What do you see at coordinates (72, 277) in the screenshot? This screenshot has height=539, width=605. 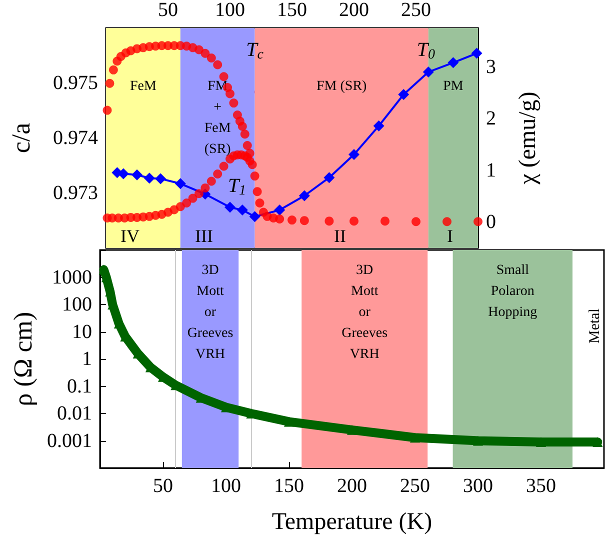 I see `y-tick-label: 1000` at bounding box center [72, 277].